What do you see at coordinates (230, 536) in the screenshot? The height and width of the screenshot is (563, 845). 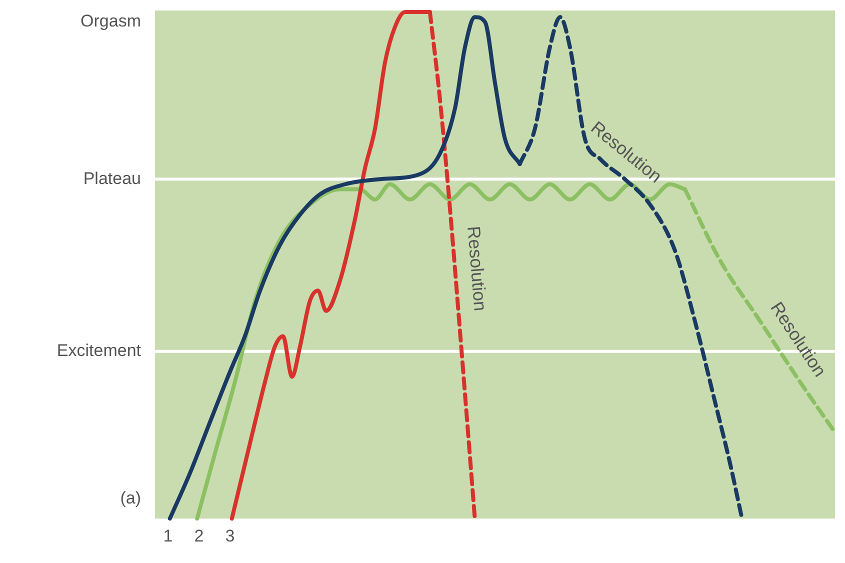 I see `x-tick-label: 3` at bounding box center [230, 536].